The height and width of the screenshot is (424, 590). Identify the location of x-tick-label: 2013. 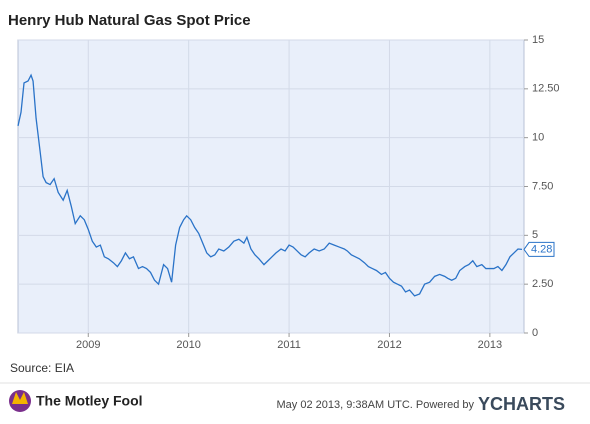
(490, 345).